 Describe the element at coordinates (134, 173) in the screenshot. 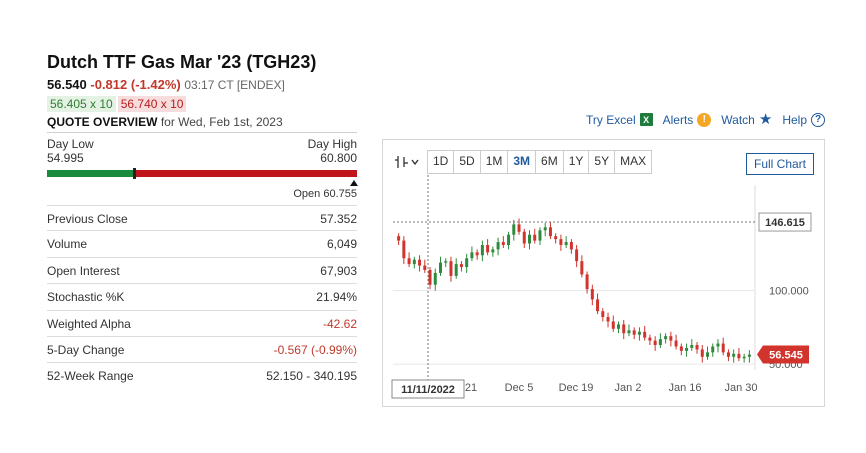

I see `last-price-marker` at that location.